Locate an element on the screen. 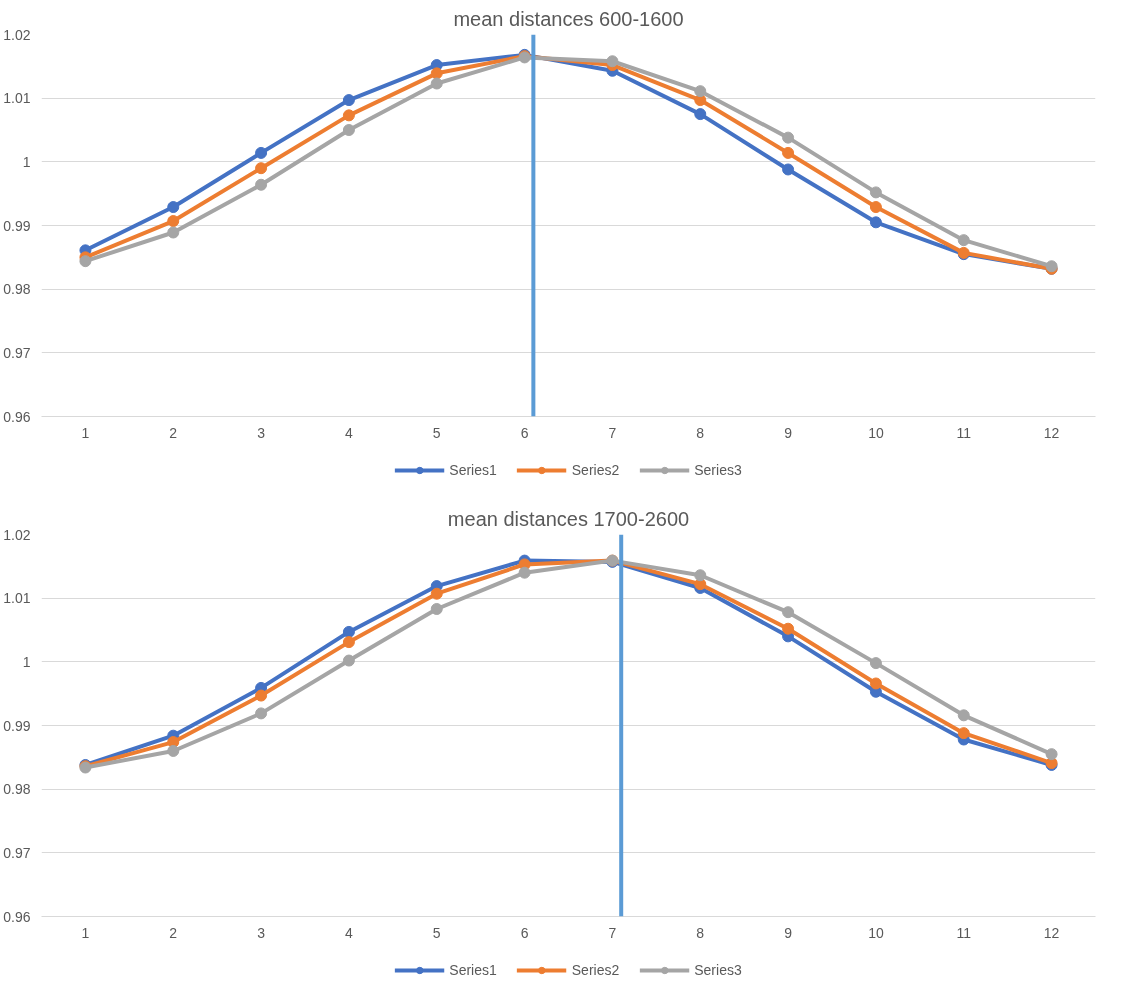 This screenshot has width=1132, height=1000. chart-title: mean distances 1700-2600 is located at coordinates (568, 518).